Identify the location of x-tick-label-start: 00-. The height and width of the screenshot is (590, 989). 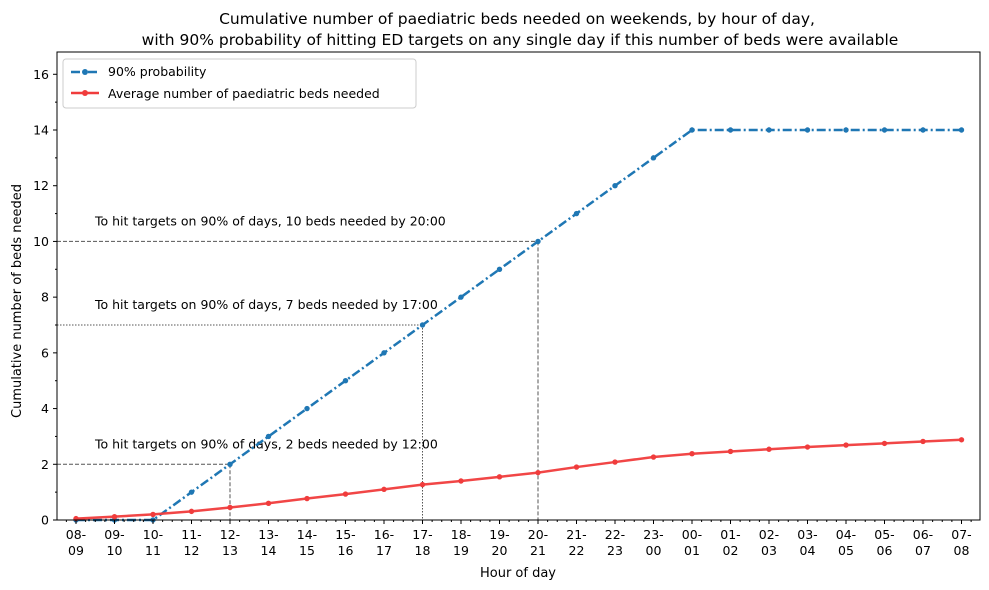
(692, 534).